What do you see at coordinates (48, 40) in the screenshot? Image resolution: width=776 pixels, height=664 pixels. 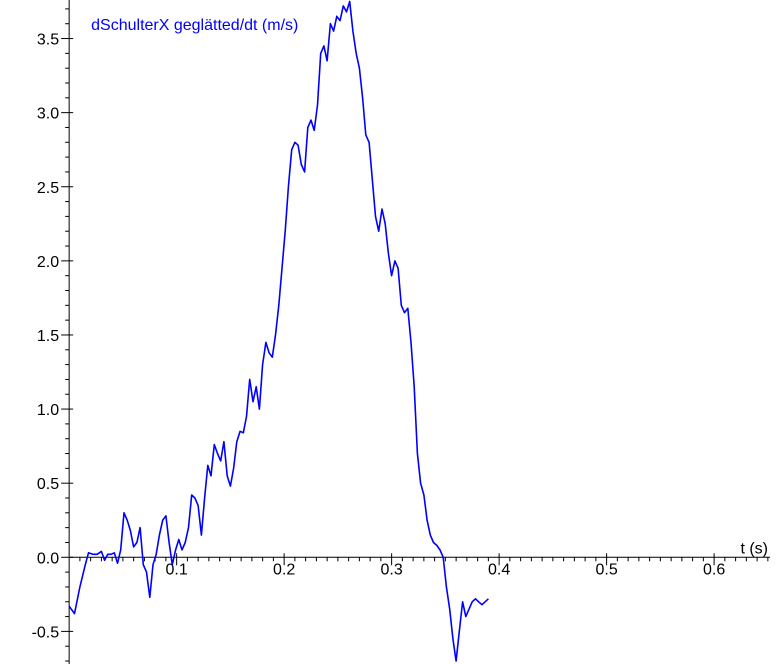 I see `y-tick-label: 3.5` at bounding box center [48, 40].